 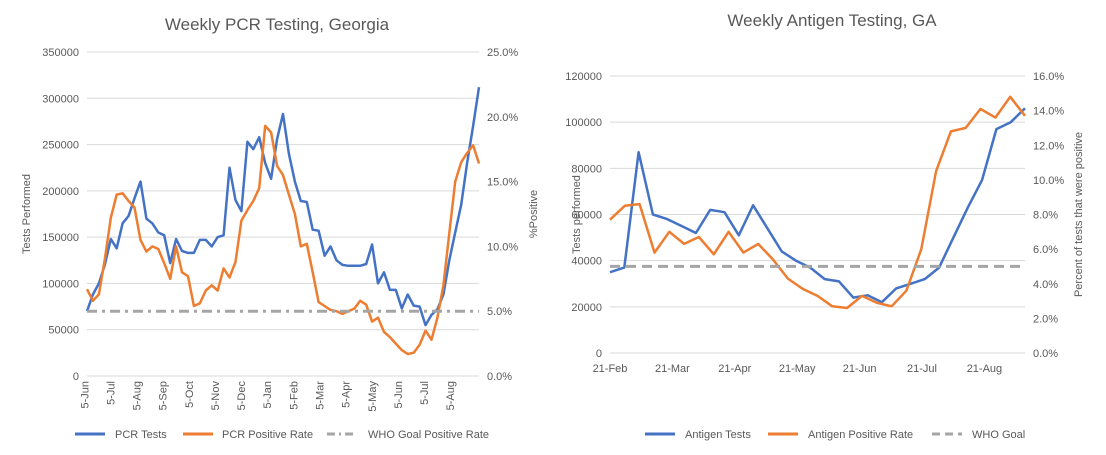 I want to click on x-tick-label: 21-Aug, so click(x=984, y=369).